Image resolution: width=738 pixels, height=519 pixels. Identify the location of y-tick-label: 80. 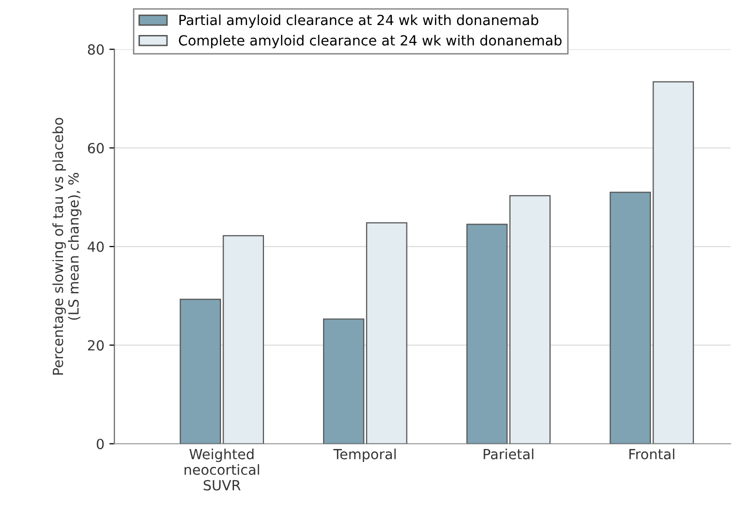
(96, 49).